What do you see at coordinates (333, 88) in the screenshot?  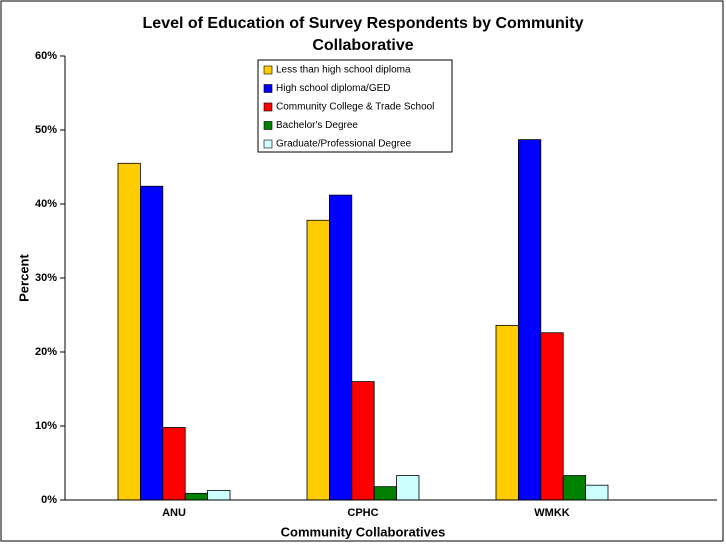 I see `legend-label: High school diploma/GED` at bounding box center [333, 88].